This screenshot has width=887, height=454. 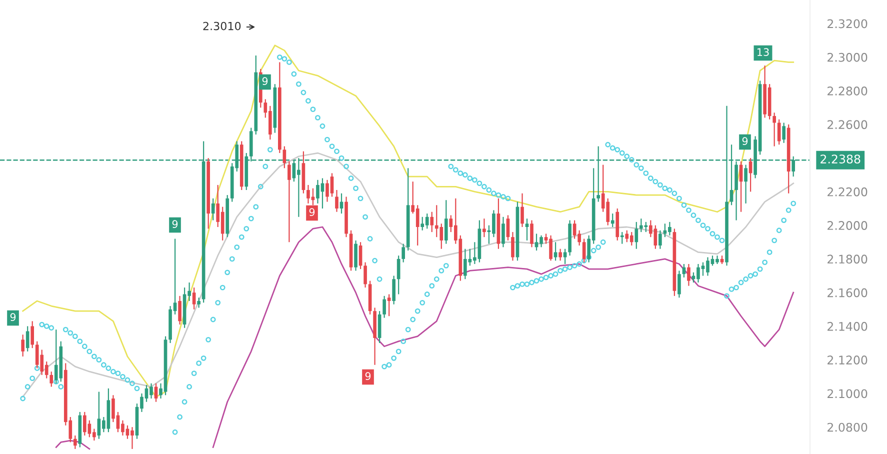 I want to click on y-tick-label: 2.2800, so click(x=848, y=91).